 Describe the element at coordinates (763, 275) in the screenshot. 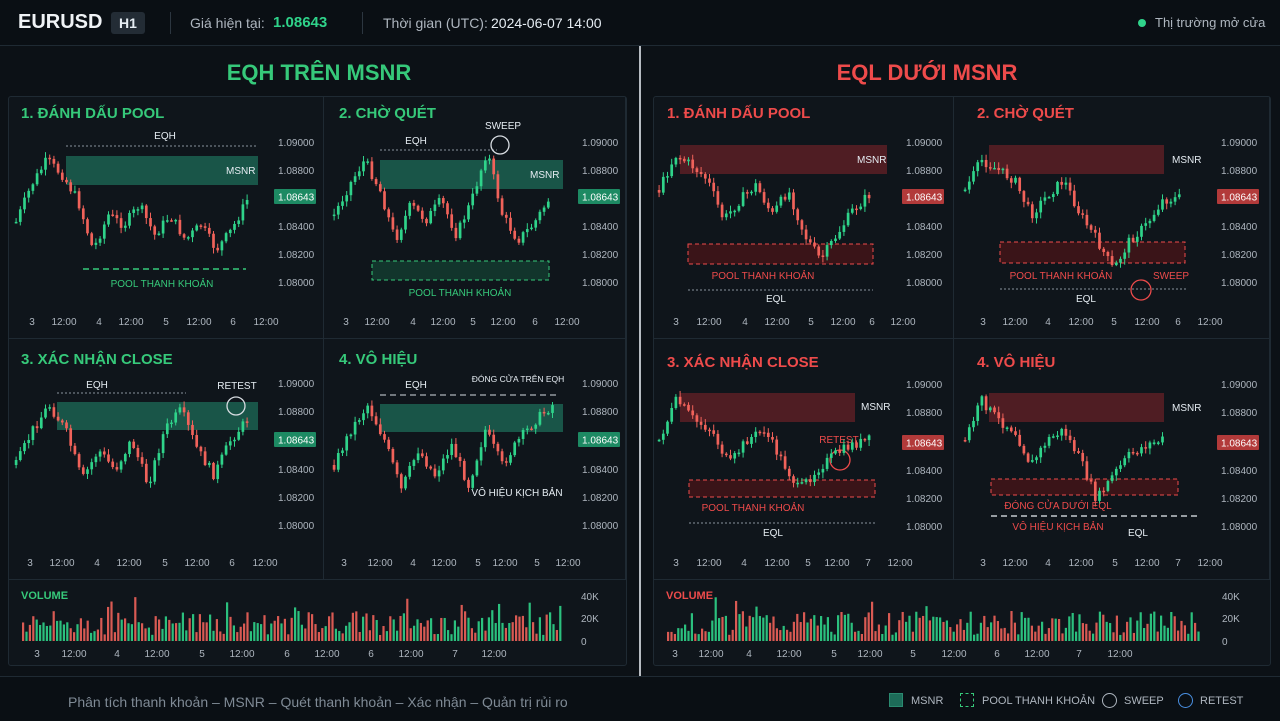

I see `pool-label: POOL THANH KHOẢN` at that location.